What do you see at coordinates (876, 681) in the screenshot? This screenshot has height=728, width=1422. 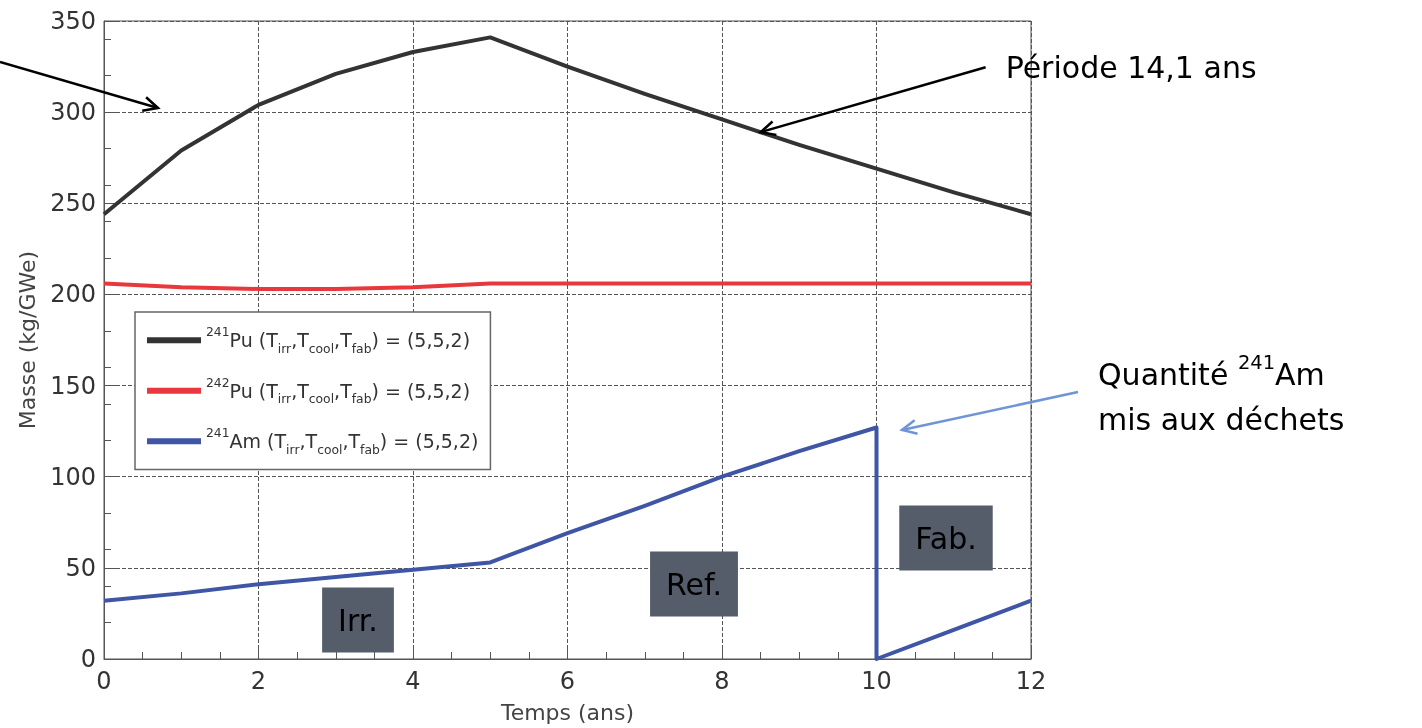 I see `x-tick-label: 10` at bounding box center [876, 681].